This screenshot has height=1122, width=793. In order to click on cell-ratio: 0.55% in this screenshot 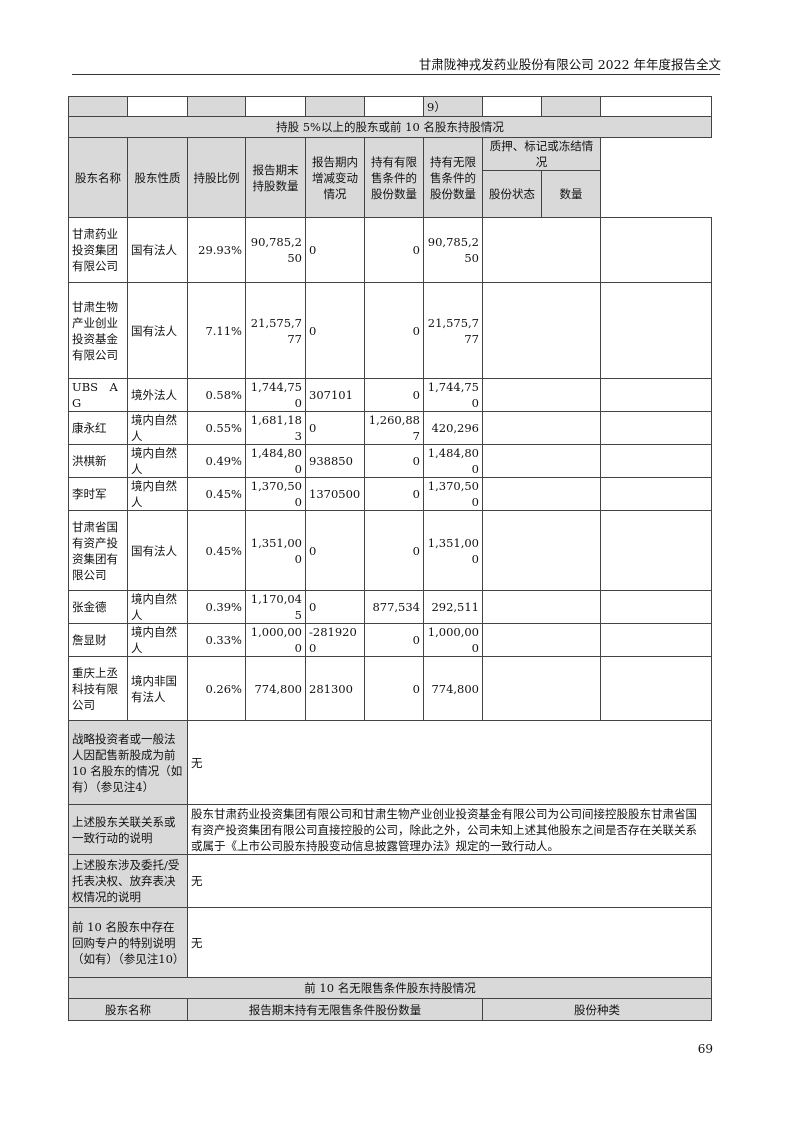, I will do `click(216, 428)`.